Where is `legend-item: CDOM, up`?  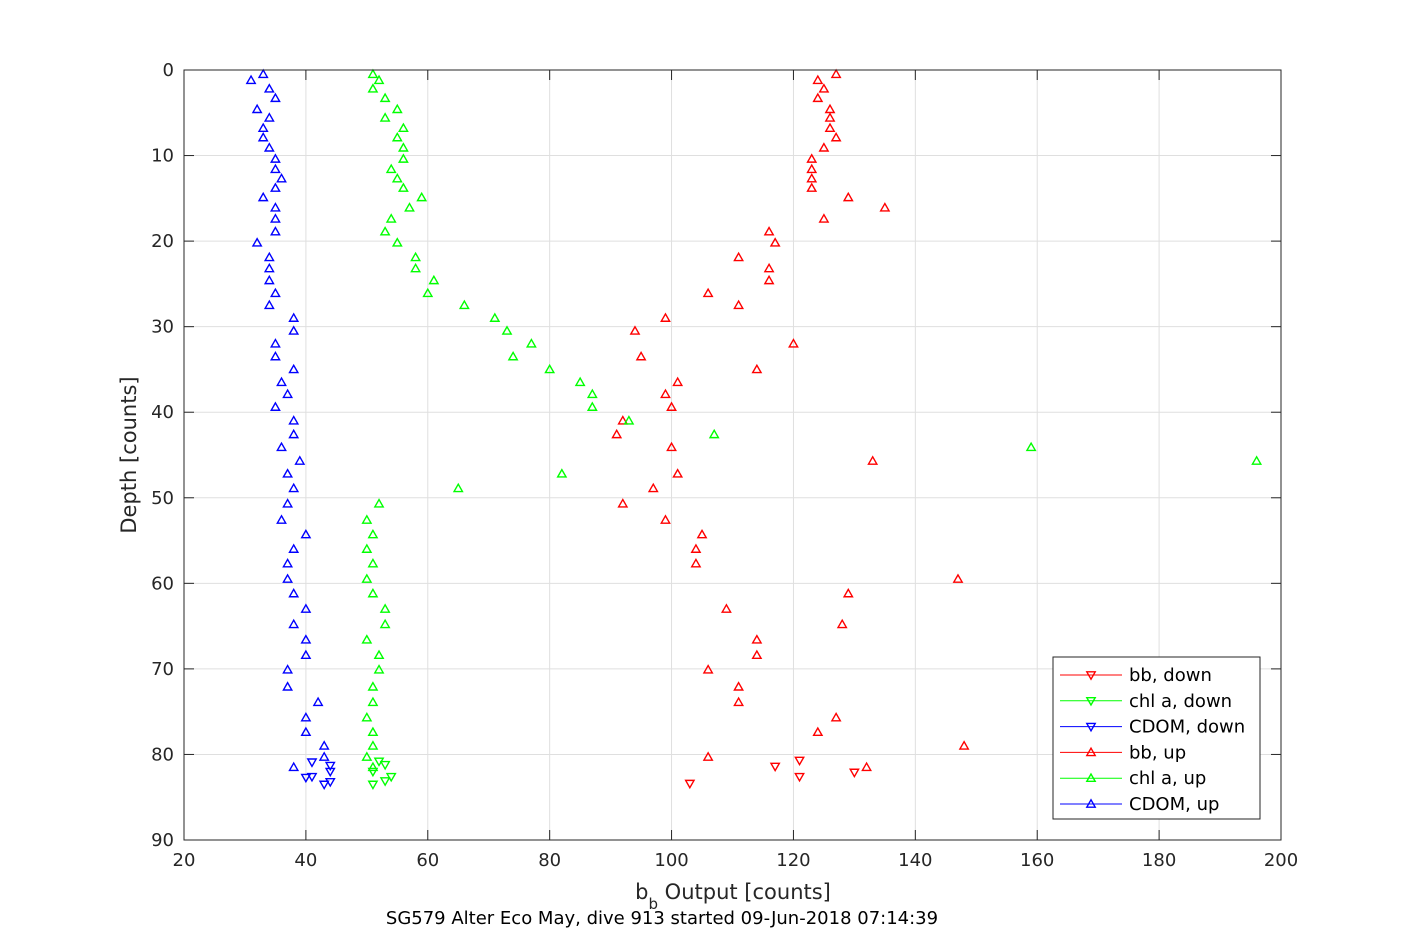
legend-item: CDOM, up is located at coordinates (1139, 804).